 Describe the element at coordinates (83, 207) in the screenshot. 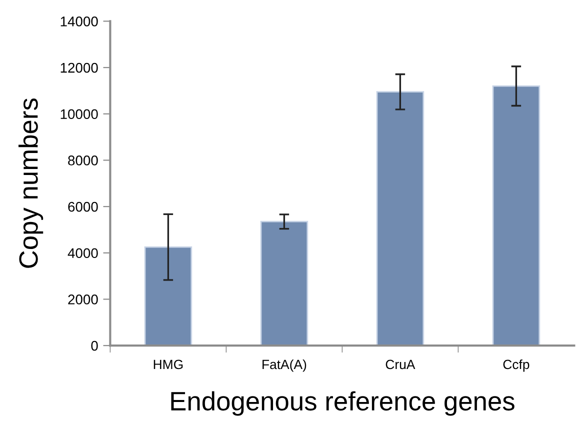

I see `y-tick-label: 6000` at that location.